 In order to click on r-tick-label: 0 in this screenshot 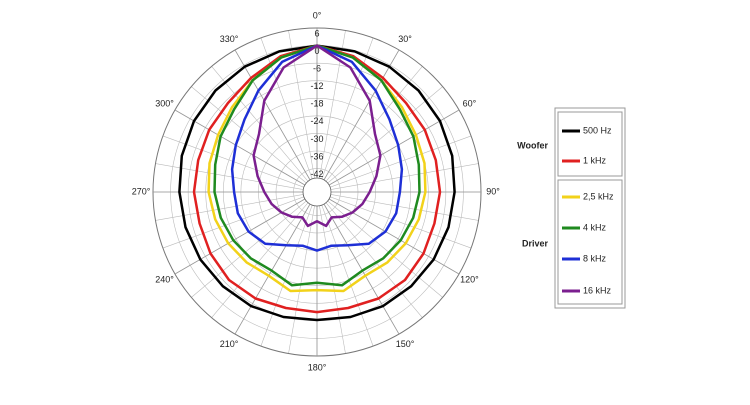, I will do `click(316, 51)`.